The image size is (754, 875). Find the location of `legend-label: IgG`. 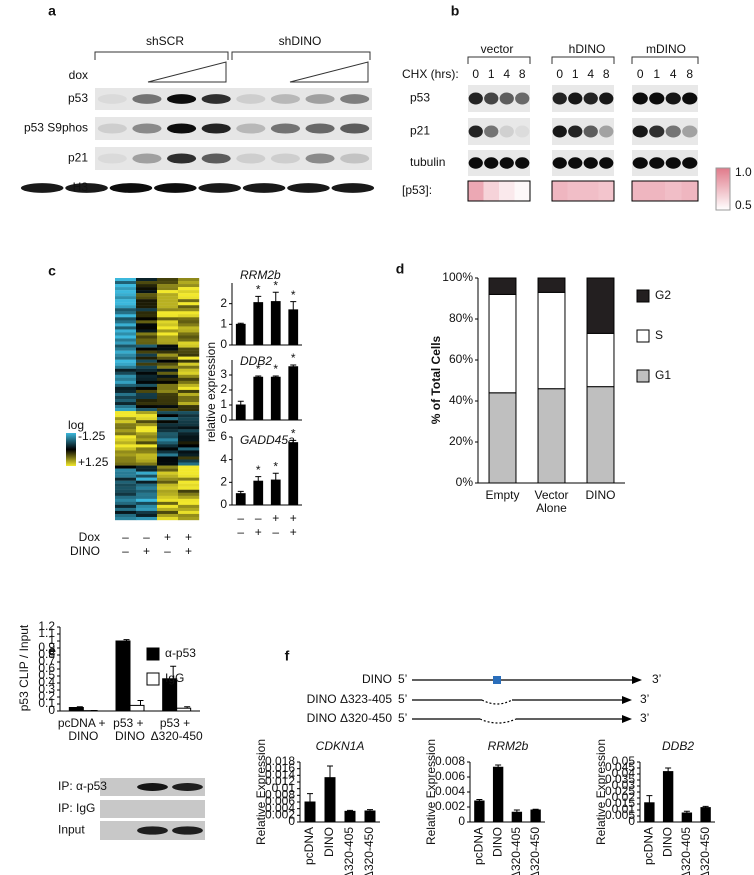

legend-label: IgG is located at coordinates (174, 678).